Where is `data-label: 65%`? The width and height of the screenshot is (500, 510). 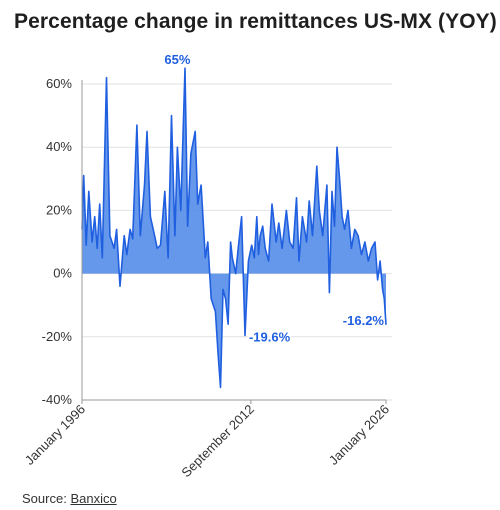 data-label: 65% is located at coordinates (177, 59).